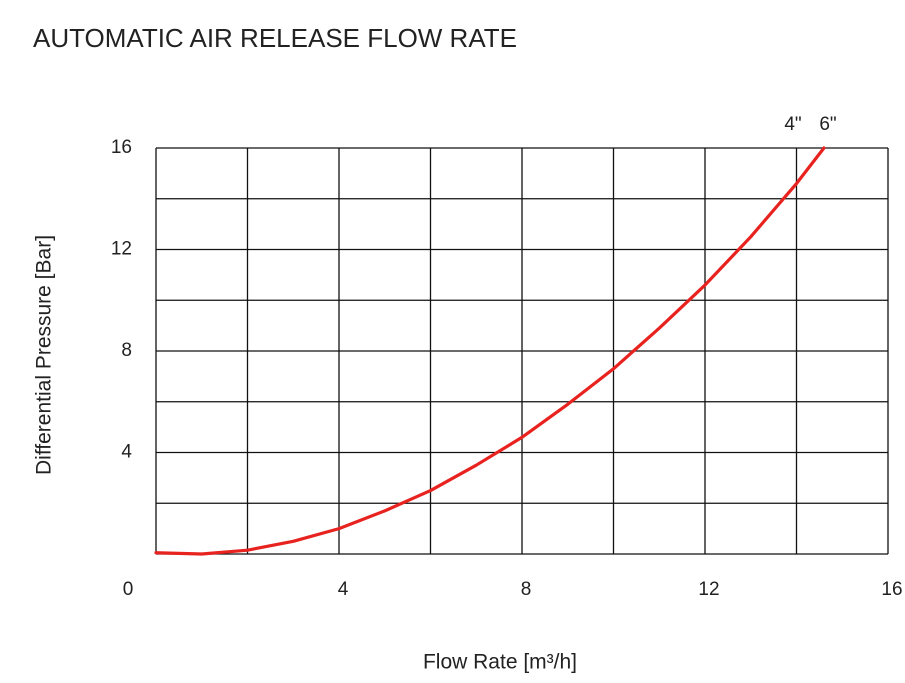  I want to click on x-tick-label: 12, so click(708, 589).